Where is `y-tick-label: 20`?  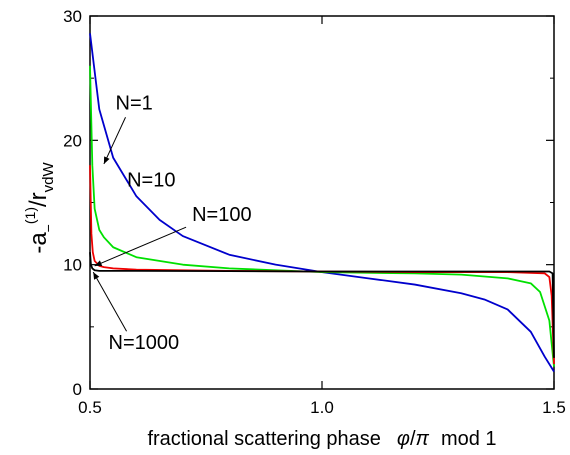
y-tick-label: 20 is located at coordinates (72, 140).